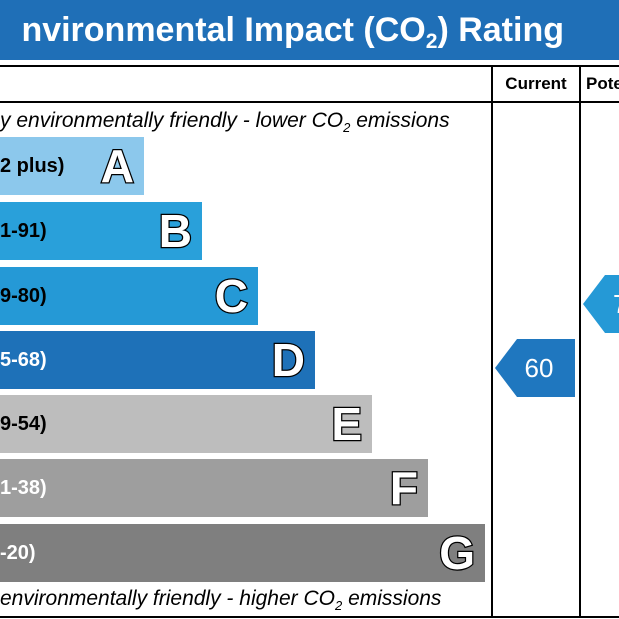  What do you see at coordinates (536, 83) in the screenshot?
I see `column-header-current: Current` at bounding box center [536, 83].